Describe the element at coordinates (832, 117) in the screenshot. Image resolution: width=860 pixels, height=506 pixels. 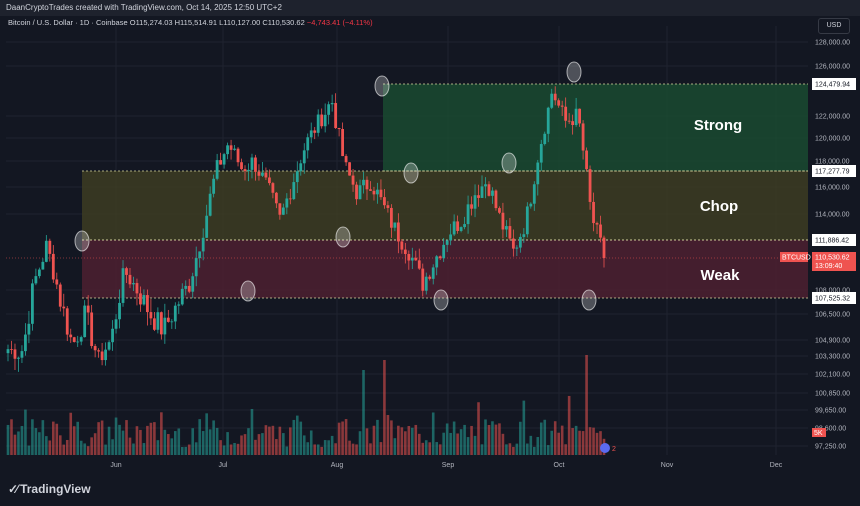
I see `y-tick-label: 122,000.00` at that location.